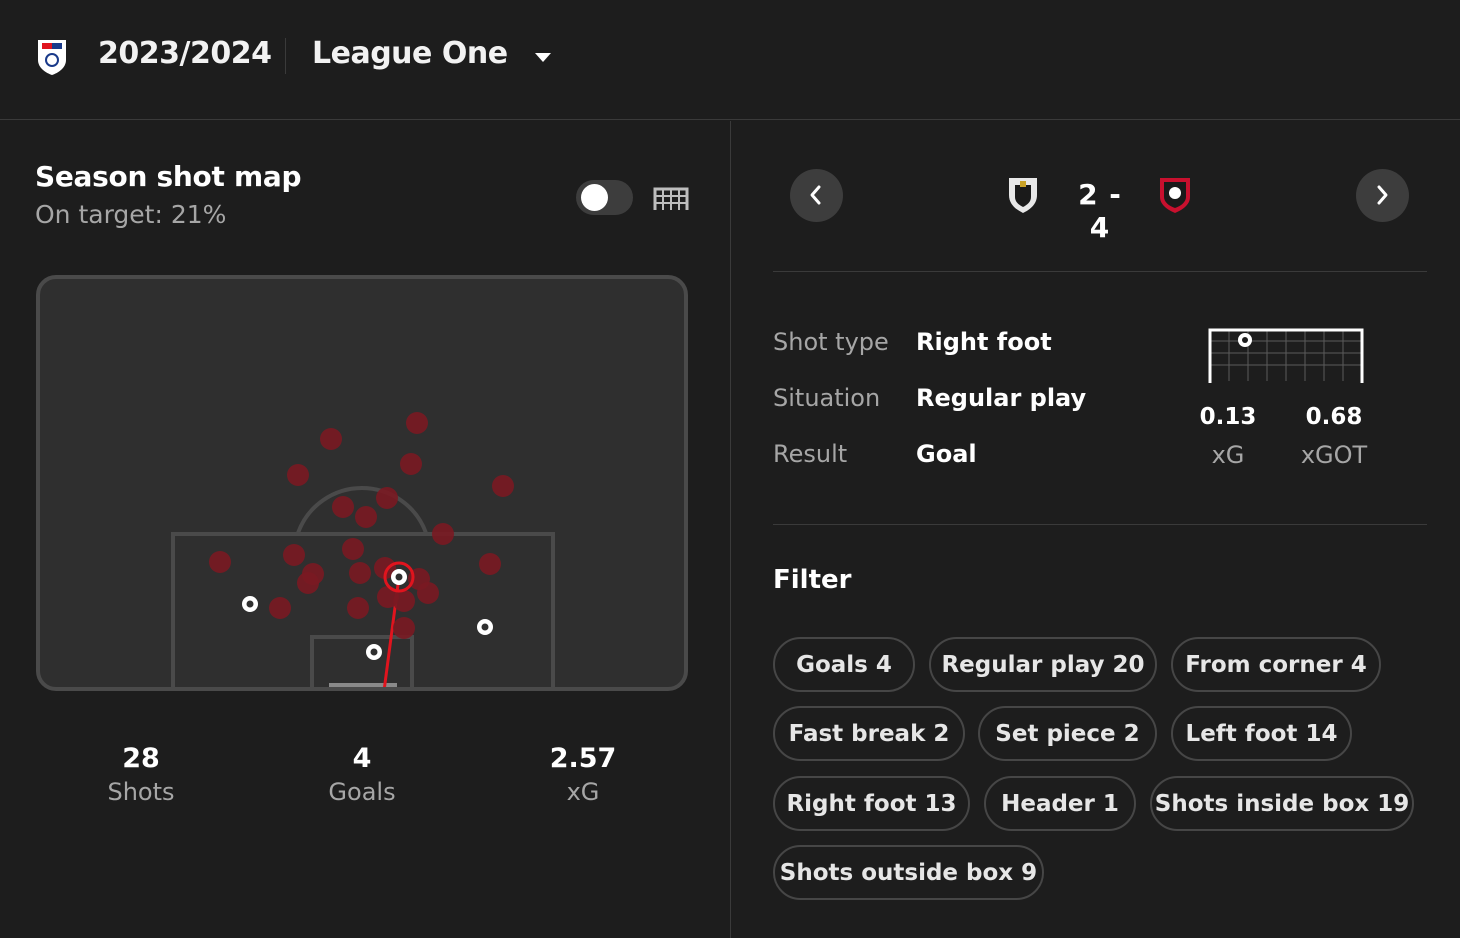  I want to click on chip-label: Set piece, so click(1055, 733).